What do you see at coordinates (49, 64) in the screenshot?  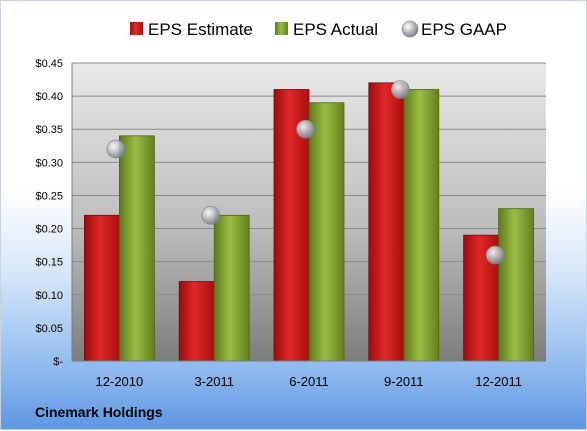 I see `y-tick-label: $0.45` at bounding box center [49, 64].